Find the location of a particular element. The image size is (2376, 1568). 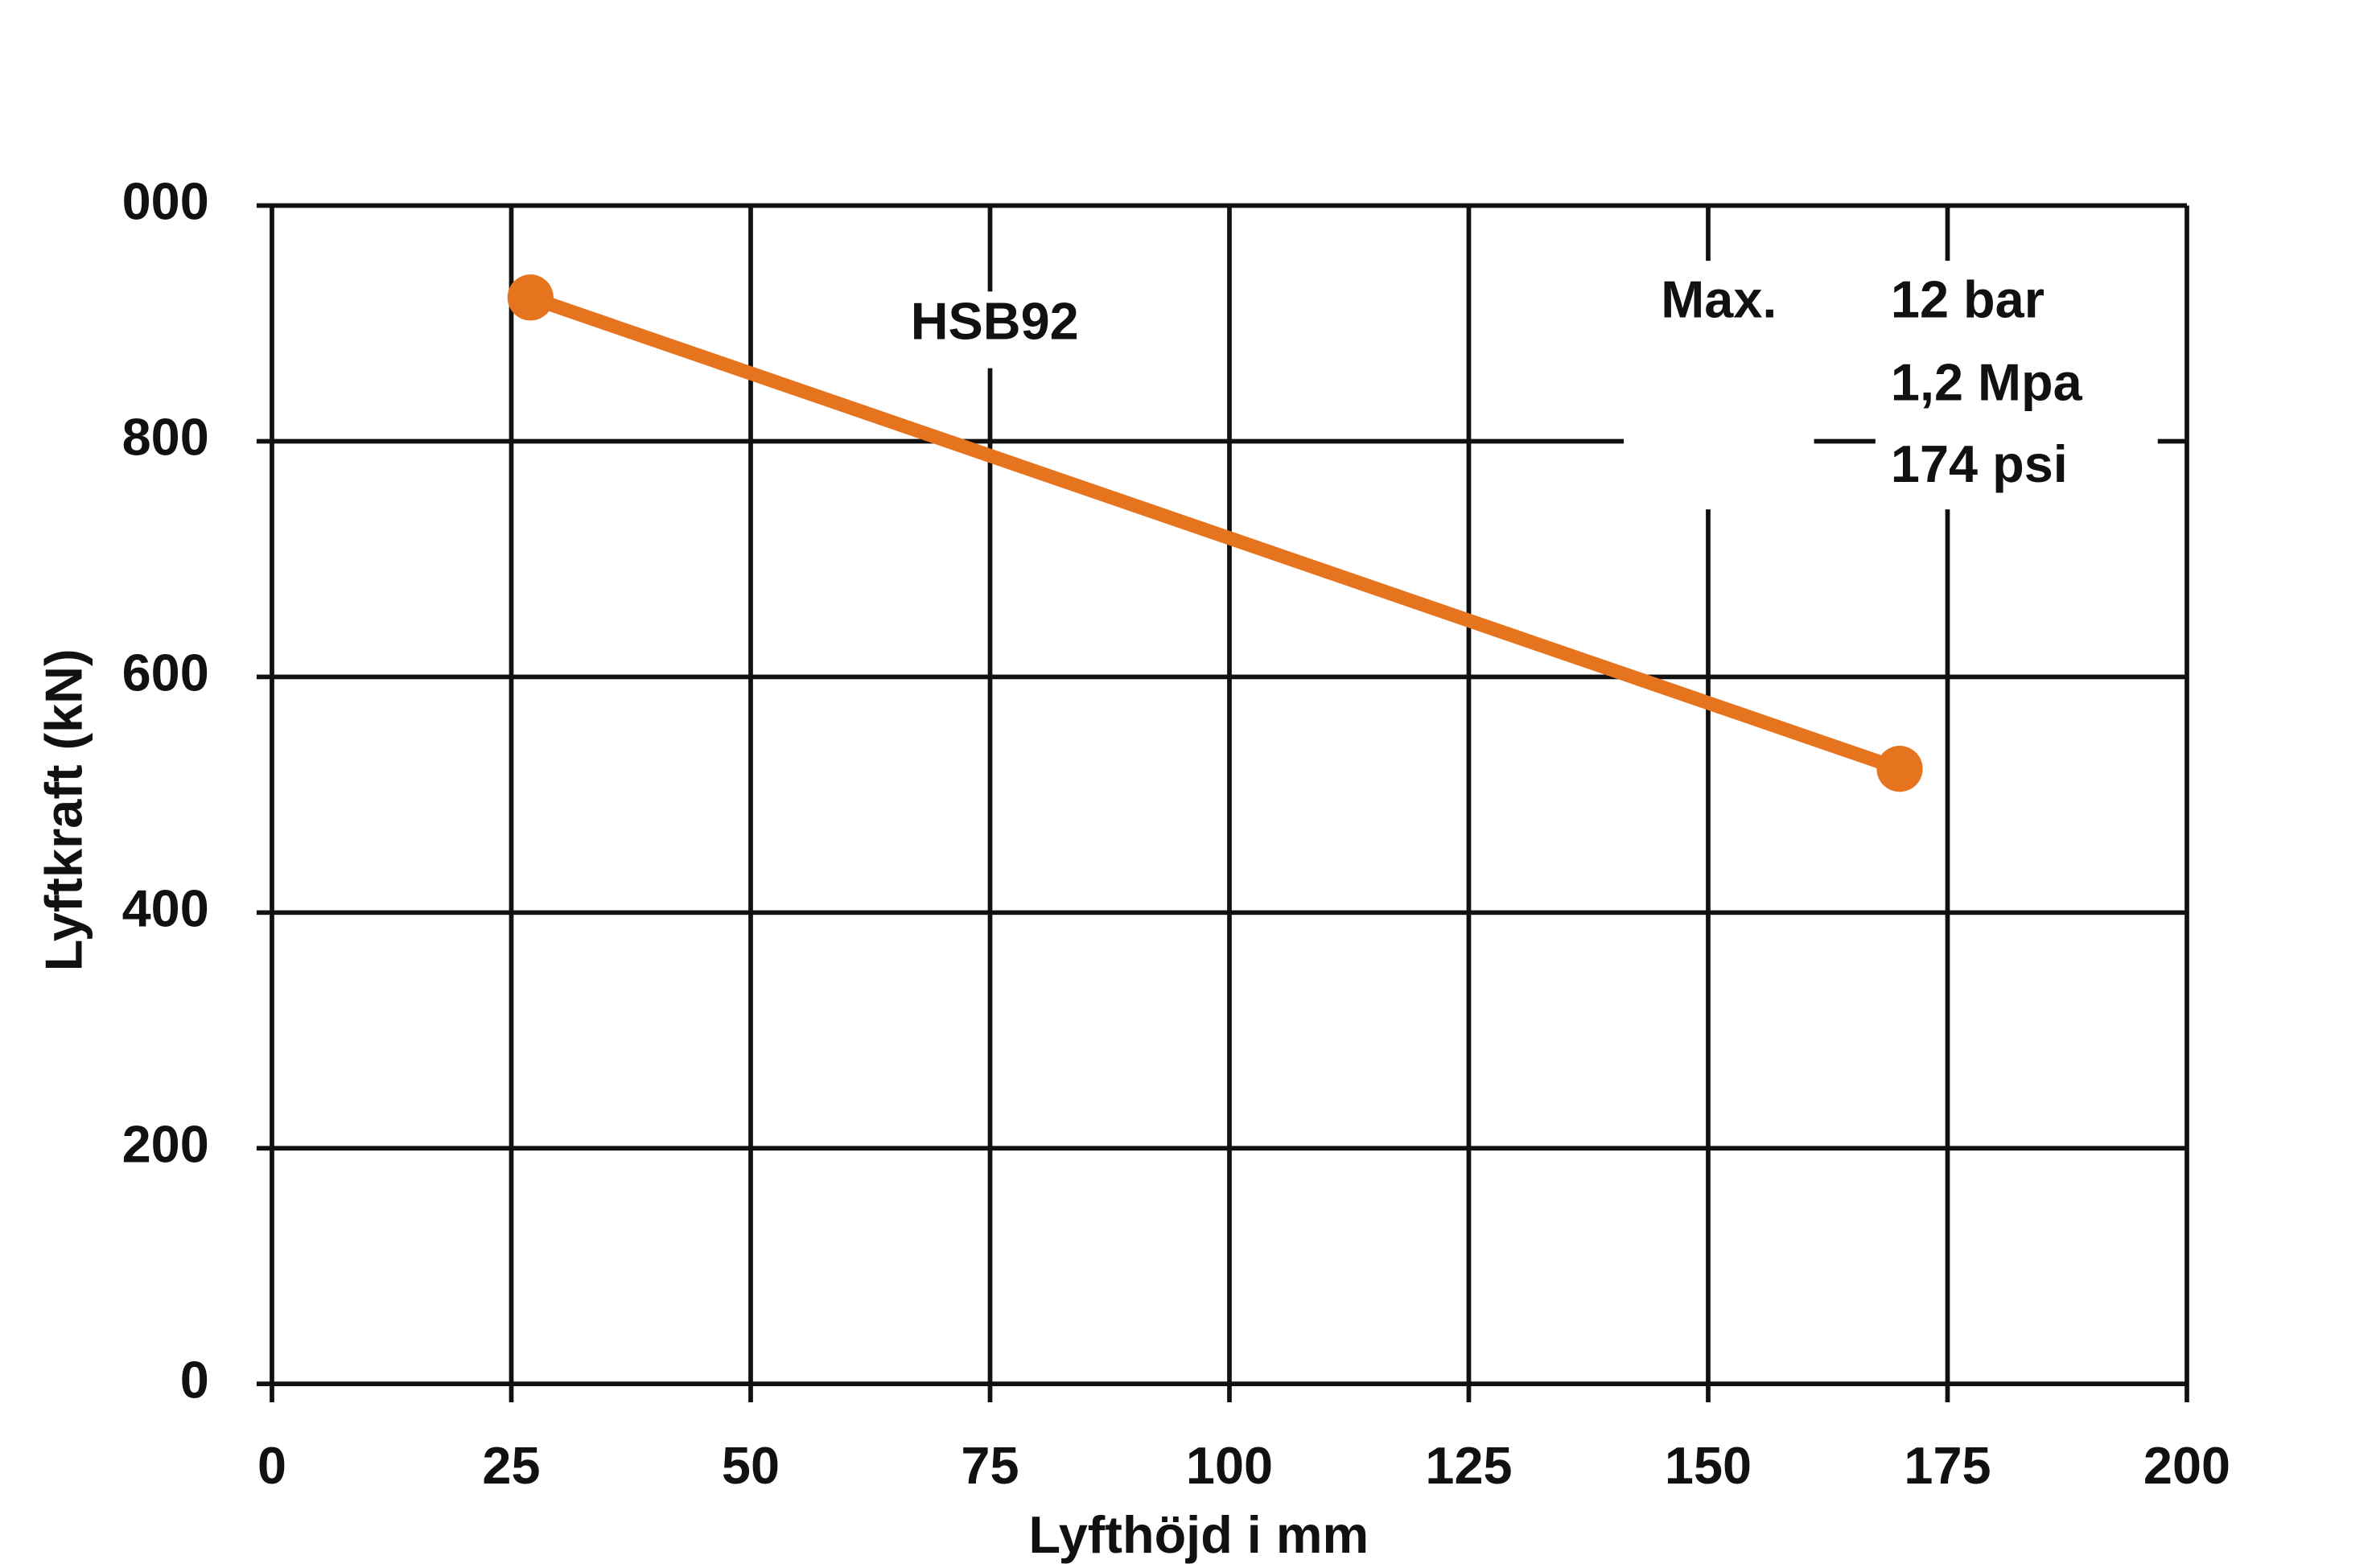

y-tick-label: 600 is located at coordinates (165, 673).